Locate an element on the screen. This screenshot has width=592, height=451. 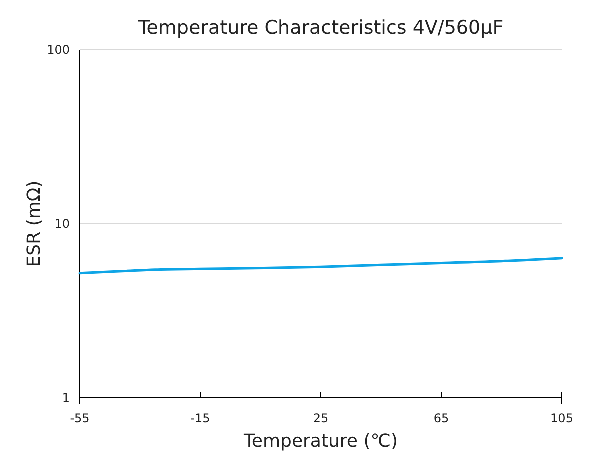
x-tick-label: 105 is located at coordinates (562, 419).